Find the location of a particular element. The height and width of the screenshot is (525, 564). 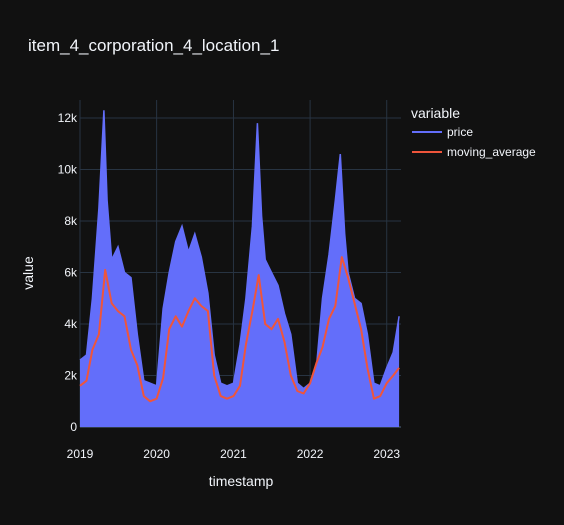

chart-title: item_4_corporation_4_location_1 is located at coordinates (153, 45).